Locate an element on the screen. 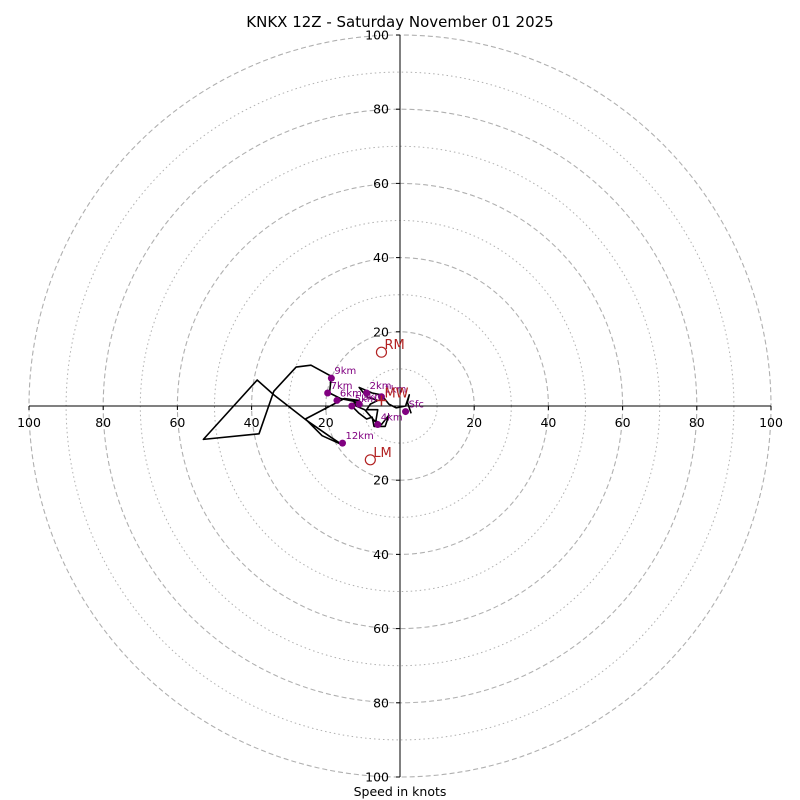 The width and height of the screenshot is (800, 800). height-label-9km: 9km is located at coordinates (345, 371).